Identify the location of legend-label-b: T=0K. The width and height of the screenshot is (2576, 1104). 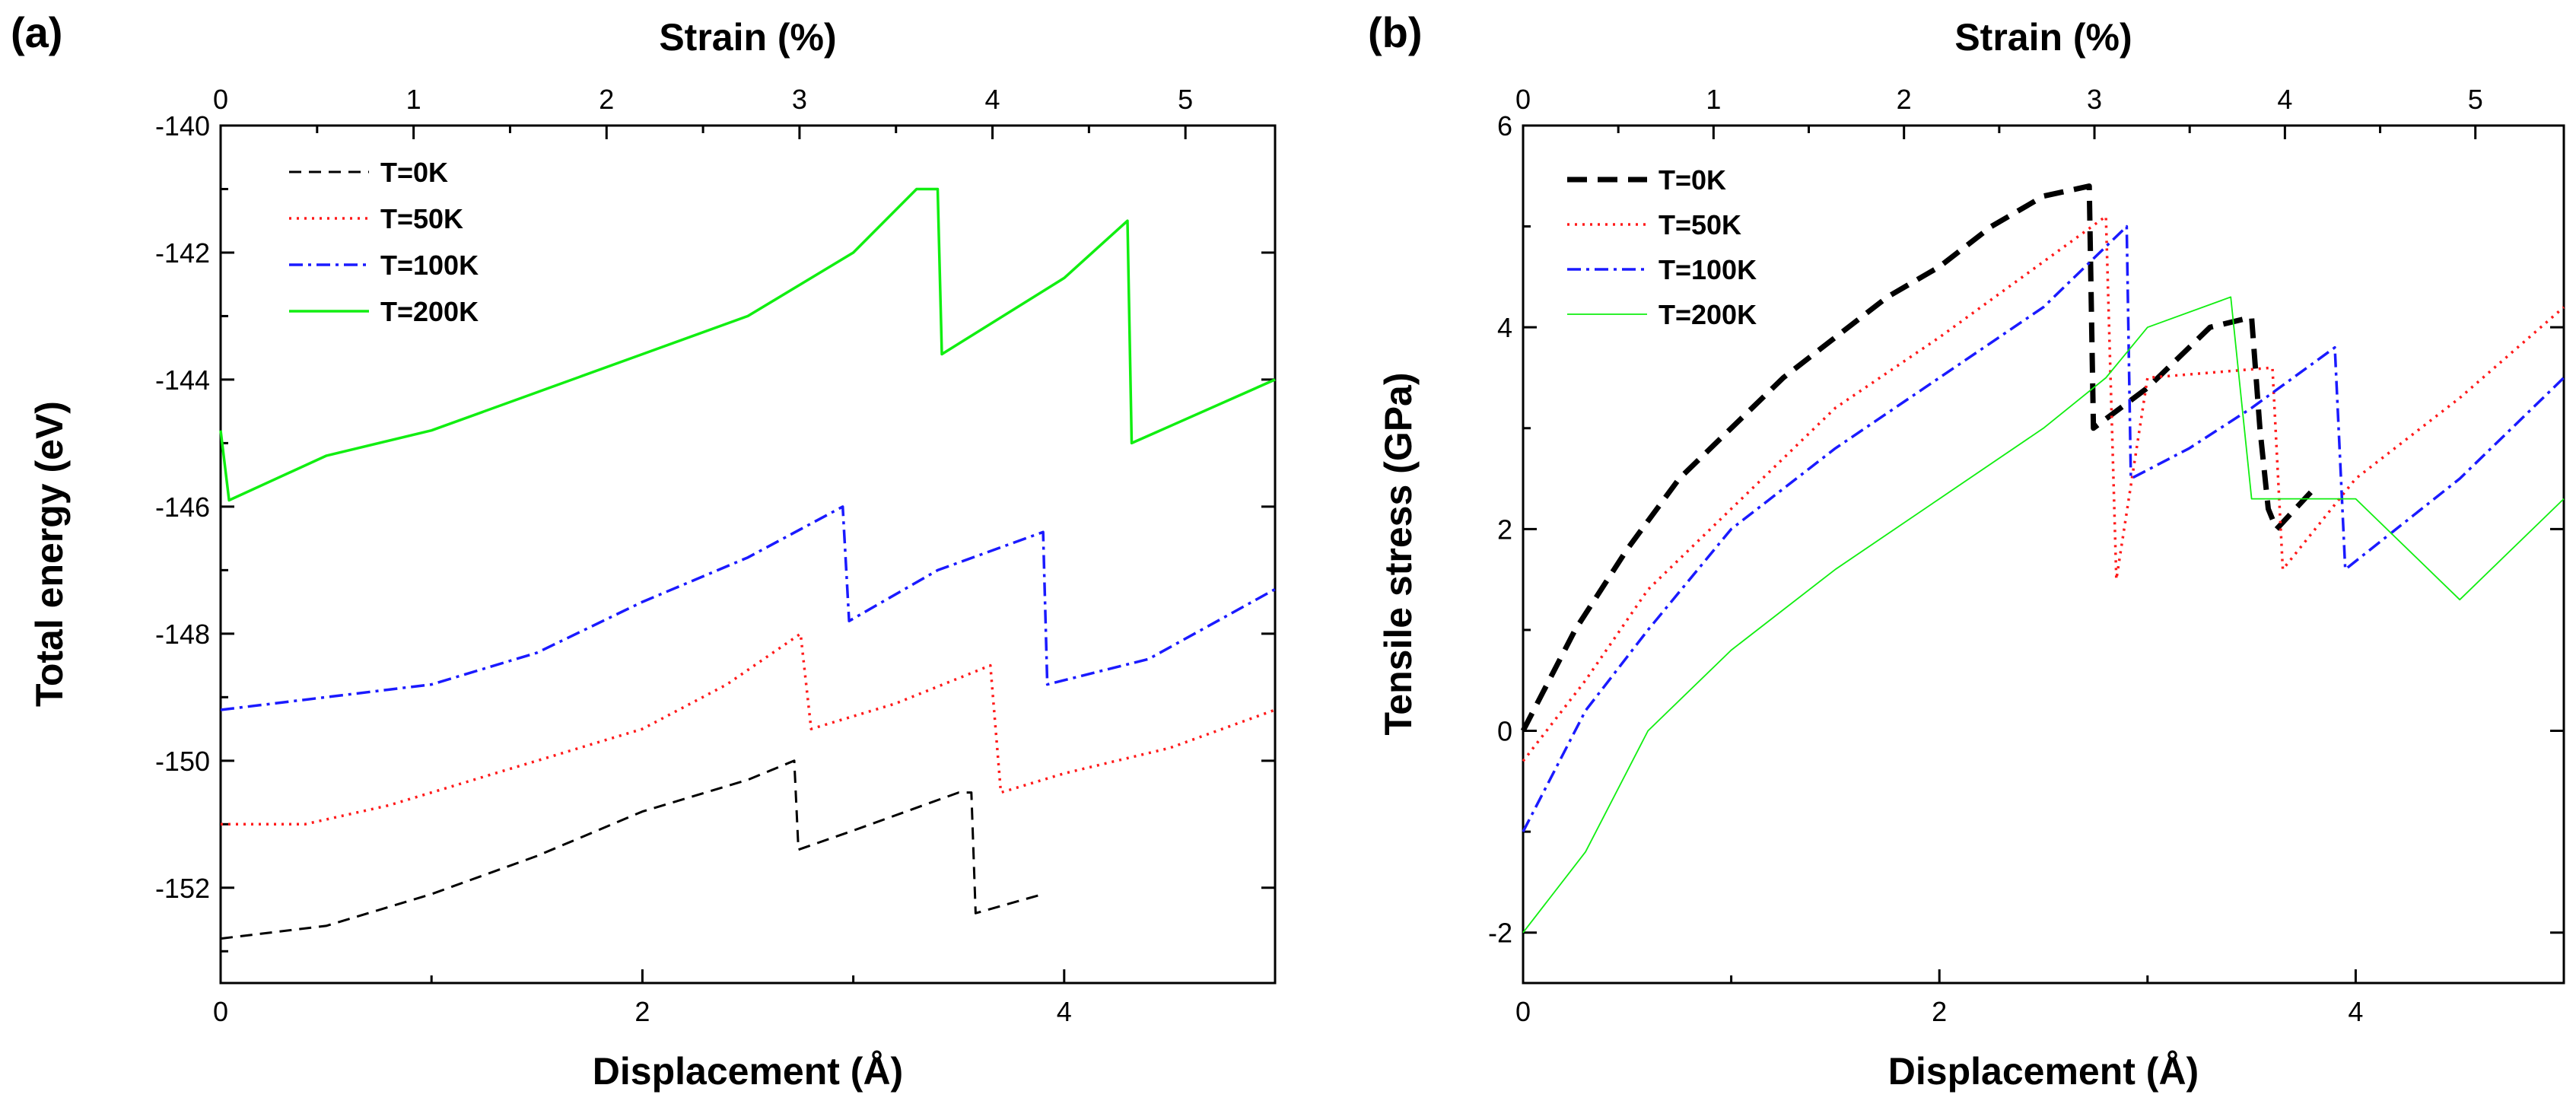
(1692, 180).